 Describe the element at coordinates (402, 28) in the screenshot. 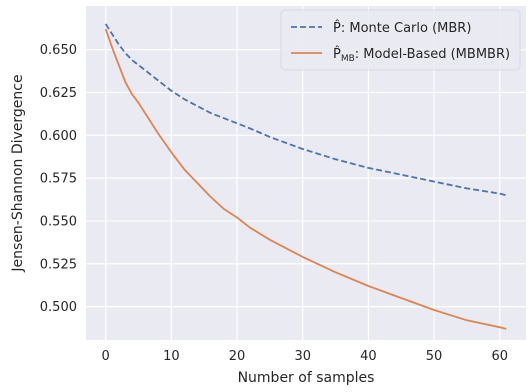

I see `legend-label-monte-carlo: P̂: Monte Carlo (MBR)` at that location.